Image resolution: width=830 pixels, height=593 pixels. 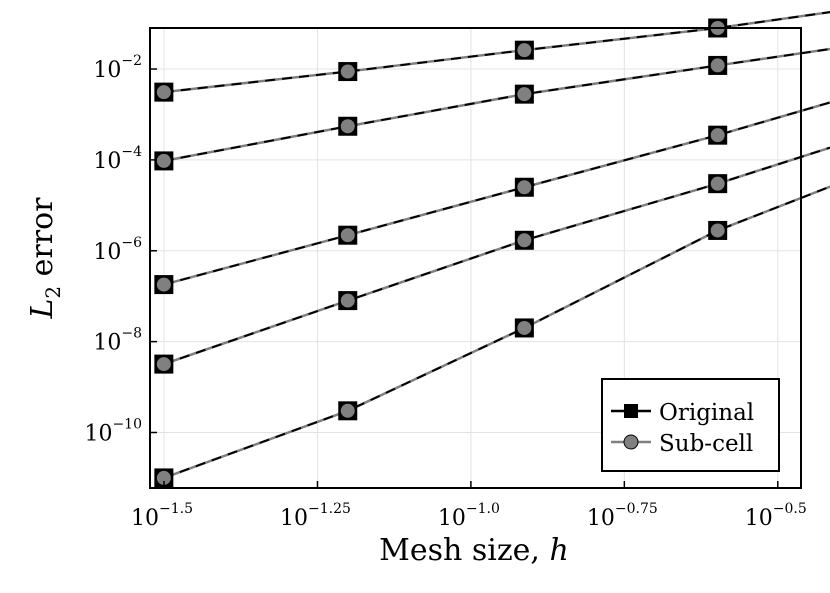 I want to click on x-tick-label: 10−1.0, so click(x=469, y=516).